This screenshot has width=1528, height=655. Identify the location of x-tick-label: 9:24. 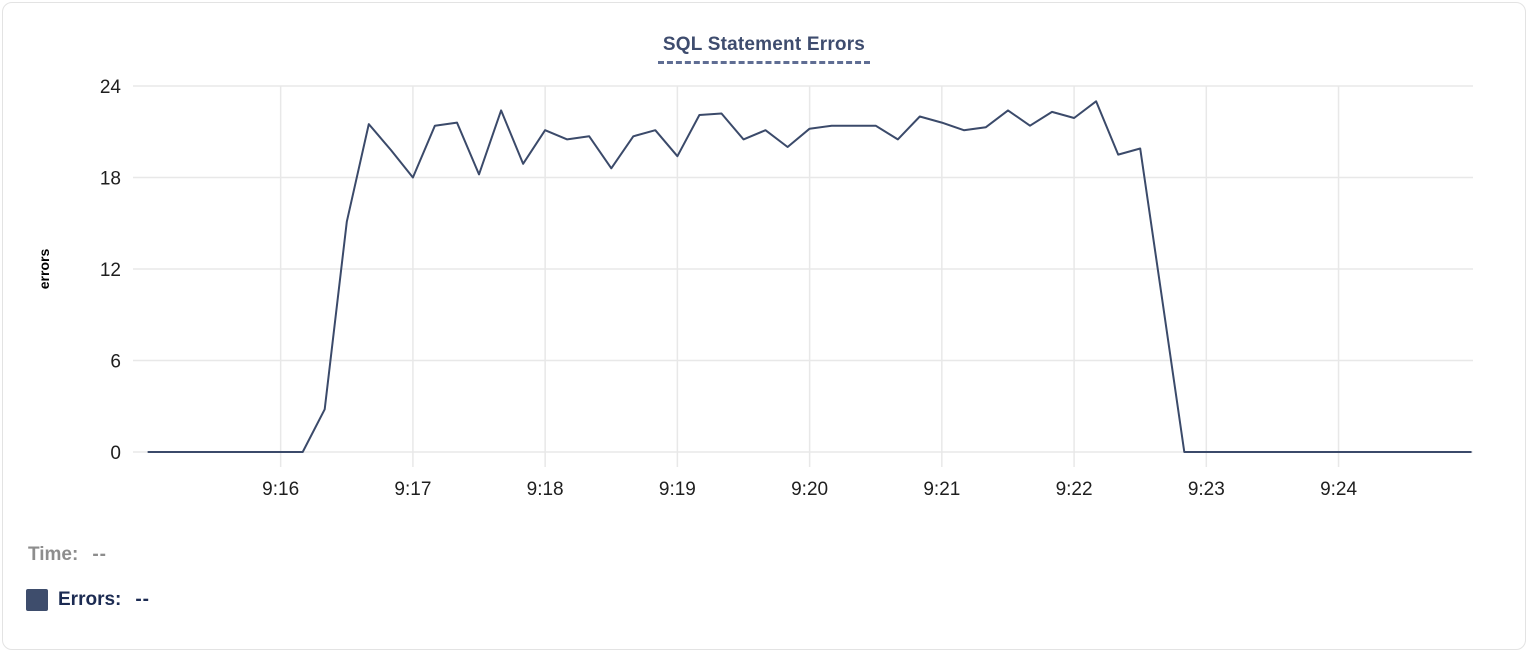
(1338, 489).